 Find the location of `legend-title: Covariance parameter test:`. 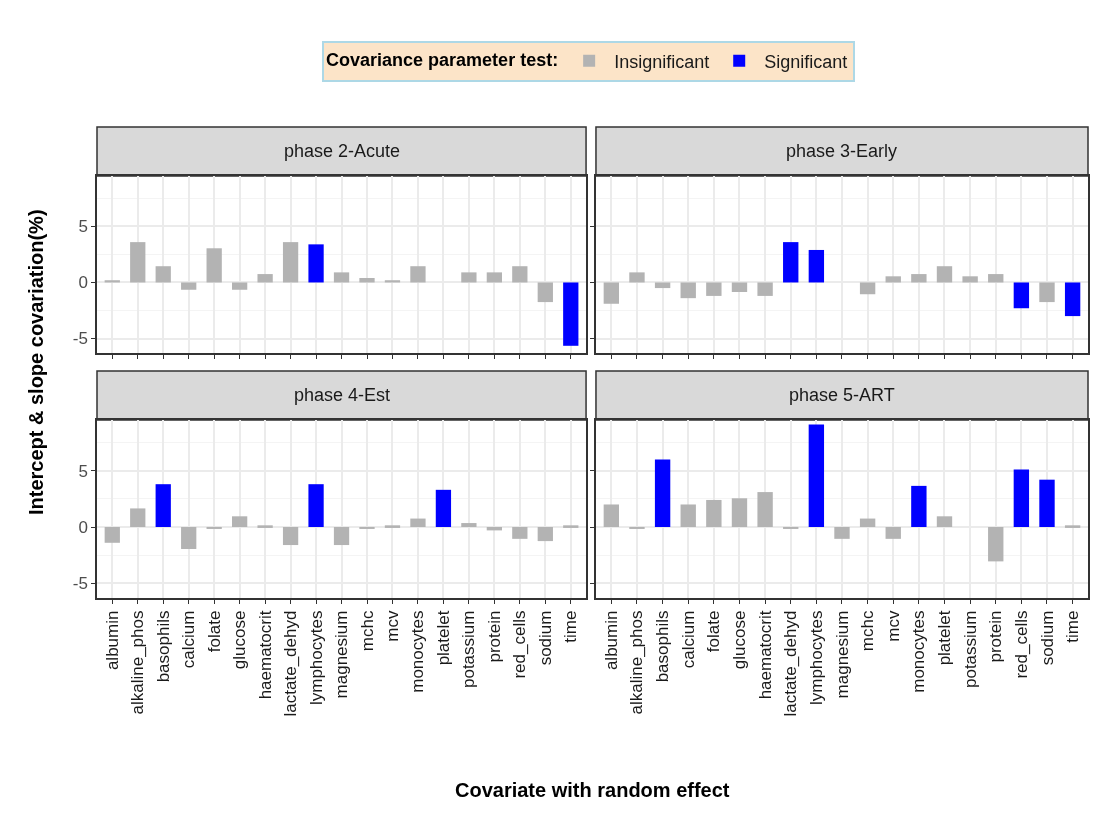

legend-title: Covariance parameter test: is located at coordinates (442, 59).